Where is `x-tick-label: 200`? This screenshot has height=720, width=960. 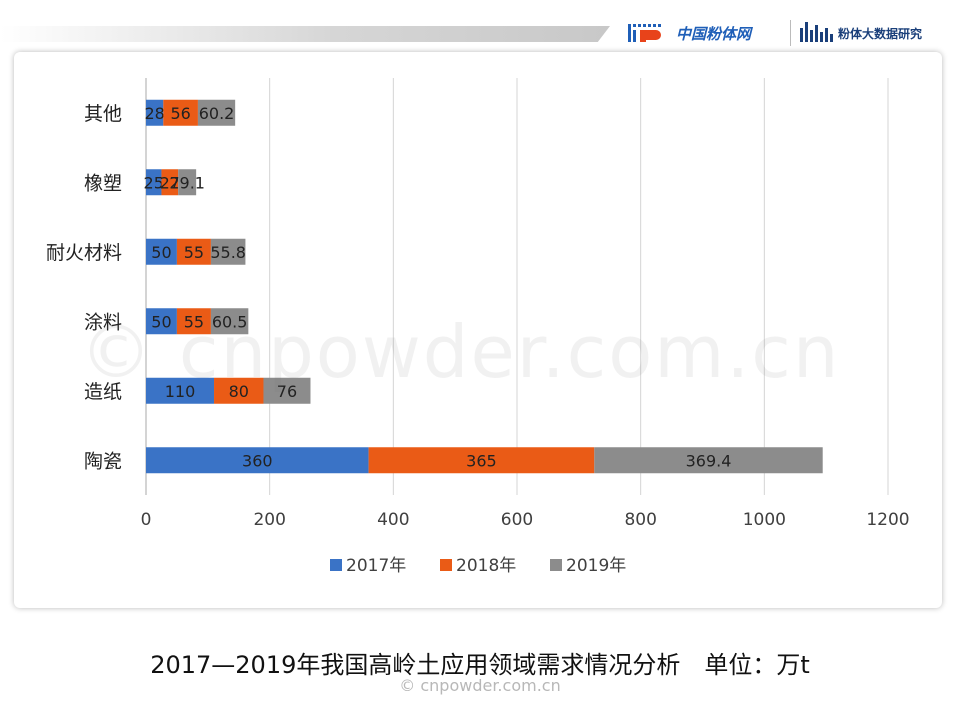 x-tick-label: 200 is located at coordinates (269, 520).